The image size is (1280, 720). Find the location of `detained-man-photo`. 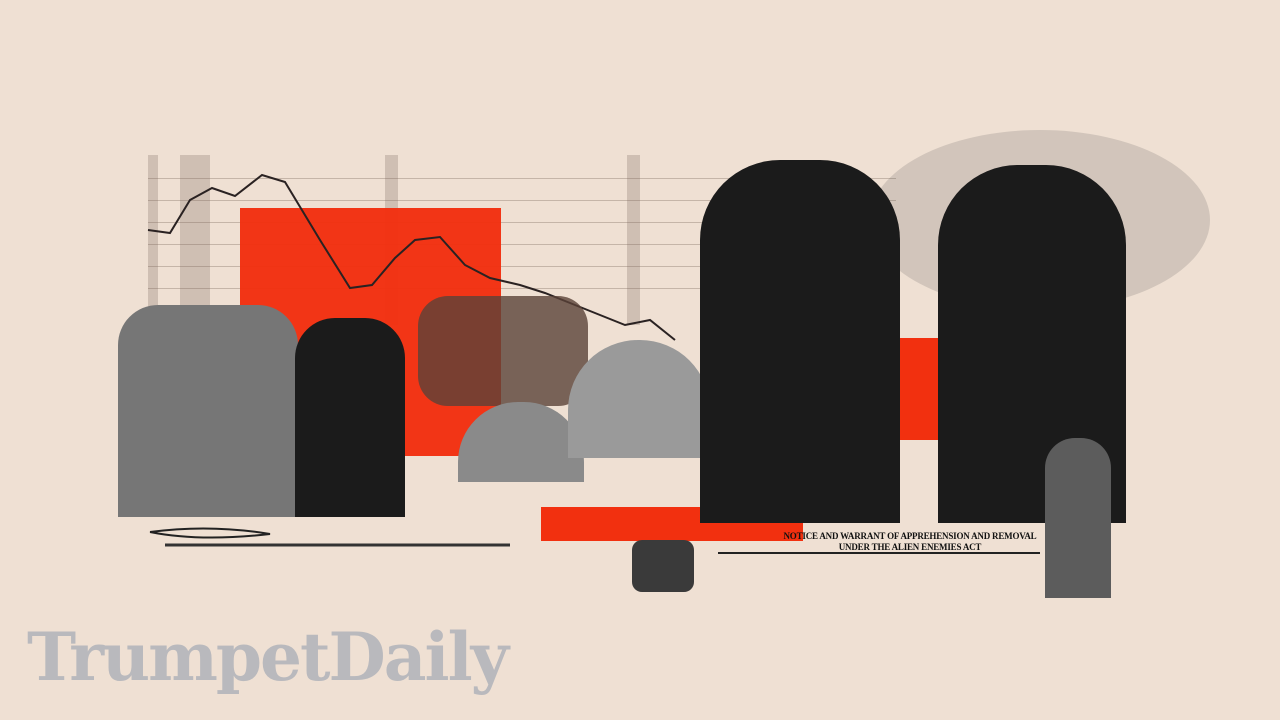

detained-man-photo is located at coordinates (350, 417).